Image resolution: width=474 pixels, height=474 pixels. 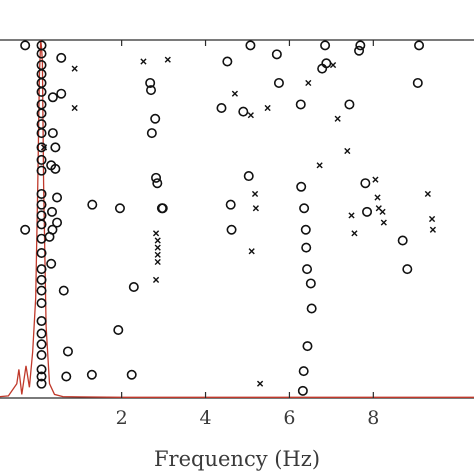 What do you see at coordinates (373, 418) in the screenshot?
I see `x-tick-label: 8` at bounding box center [373, 418].